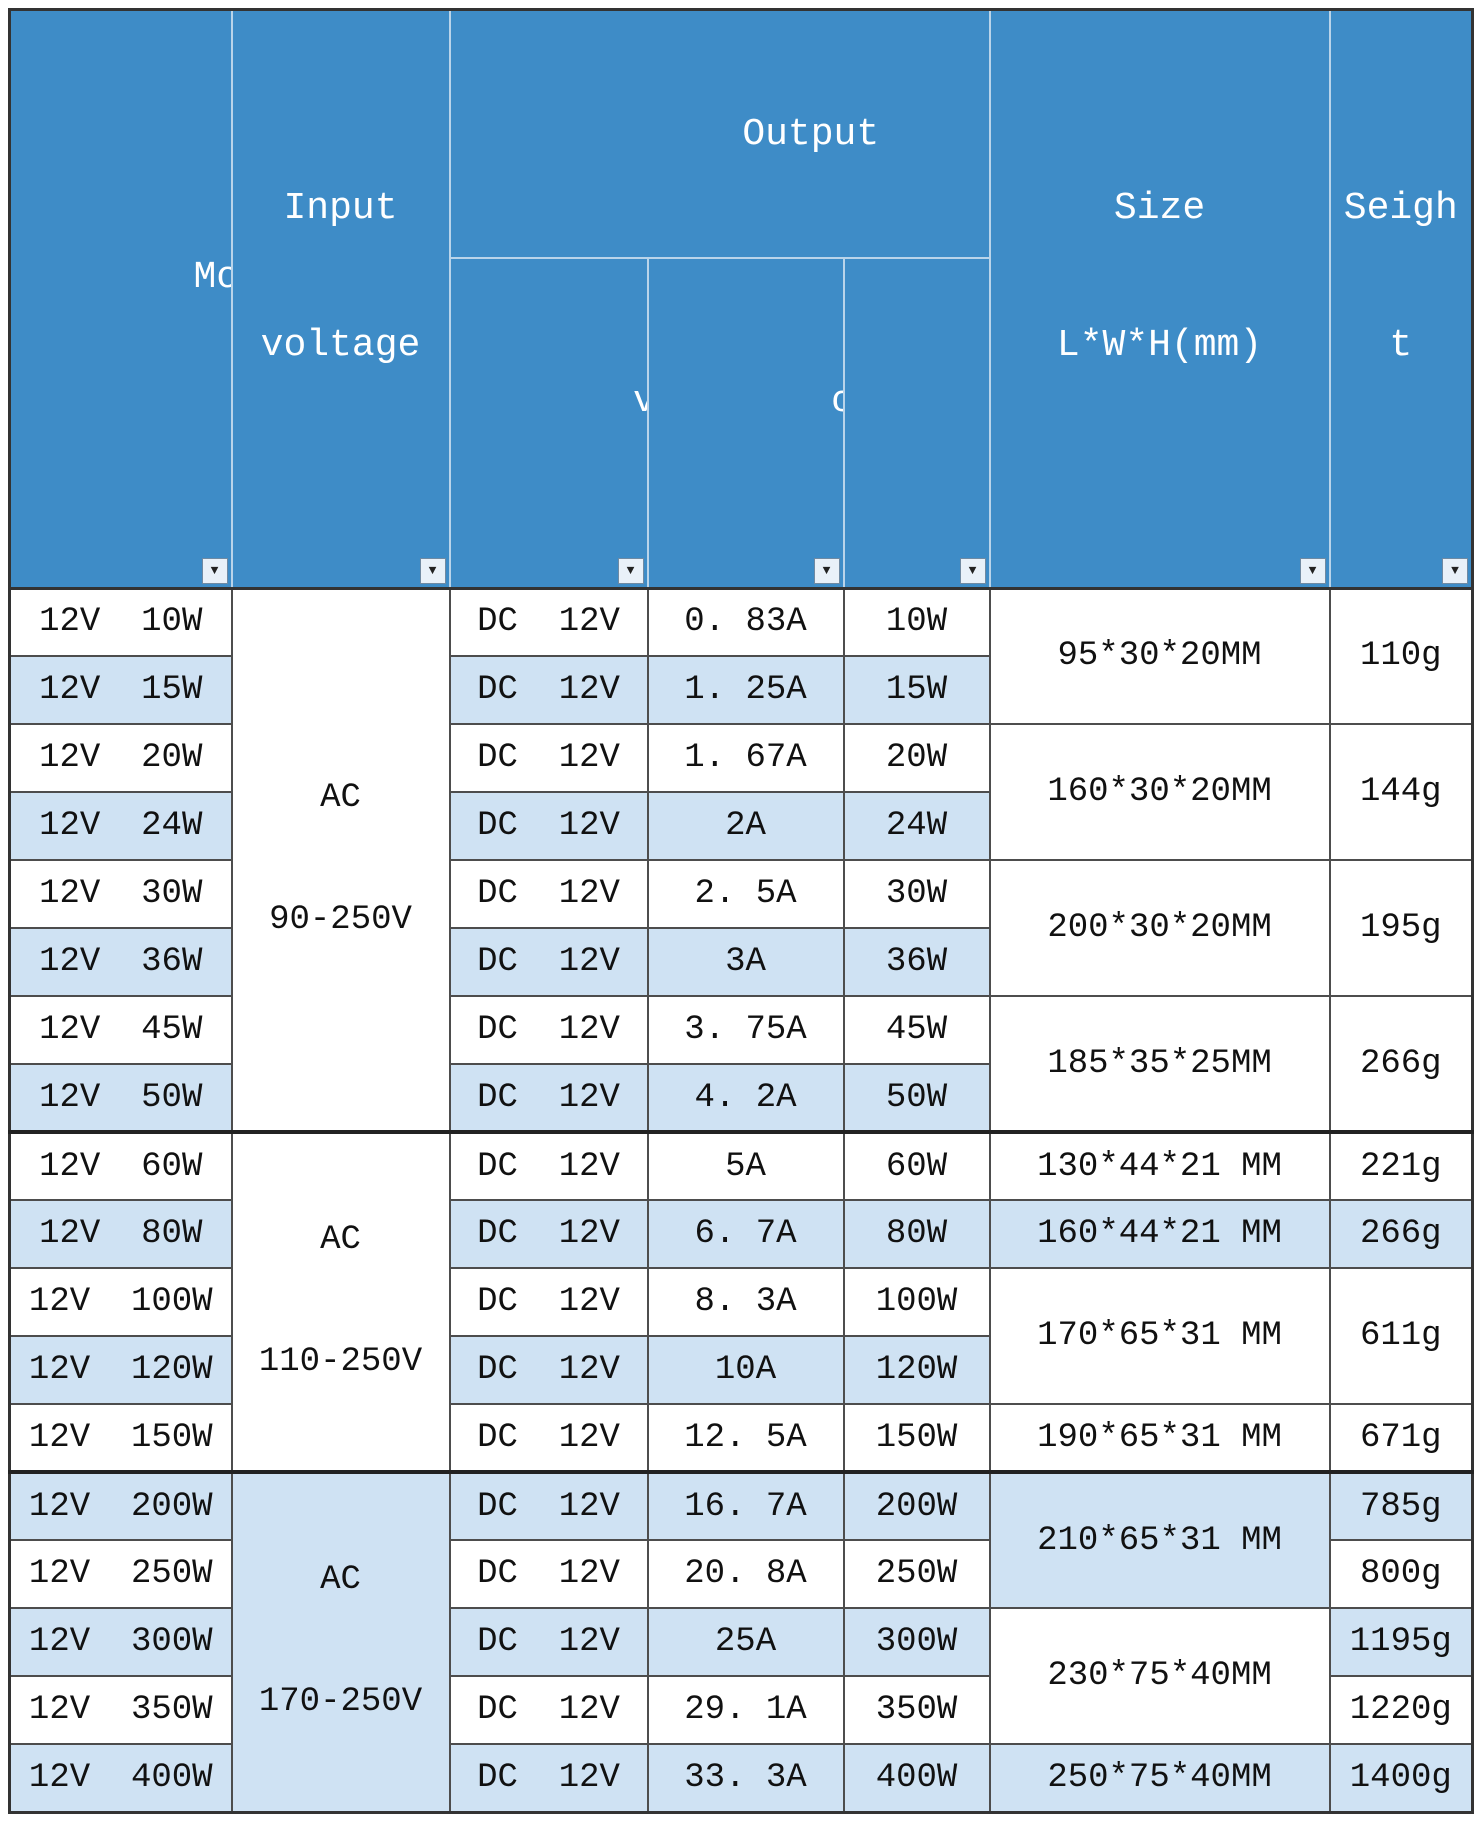 This screenshot has height=1822, width=1479. I want to click on cell-output-current: 29. 1A, so click(745, 1710).